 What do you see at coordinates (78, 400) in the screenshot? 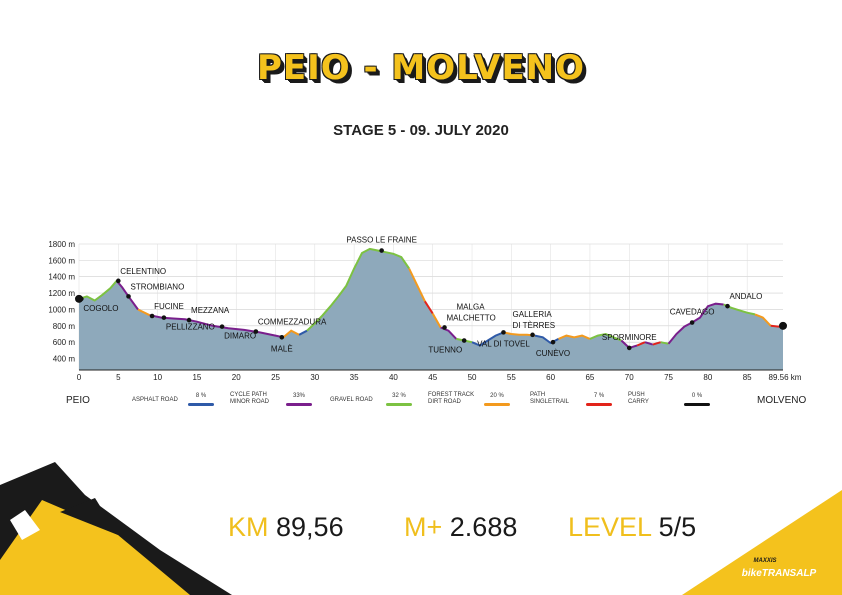
I see `start-location: PEIO` at bounding box center [78, 400].